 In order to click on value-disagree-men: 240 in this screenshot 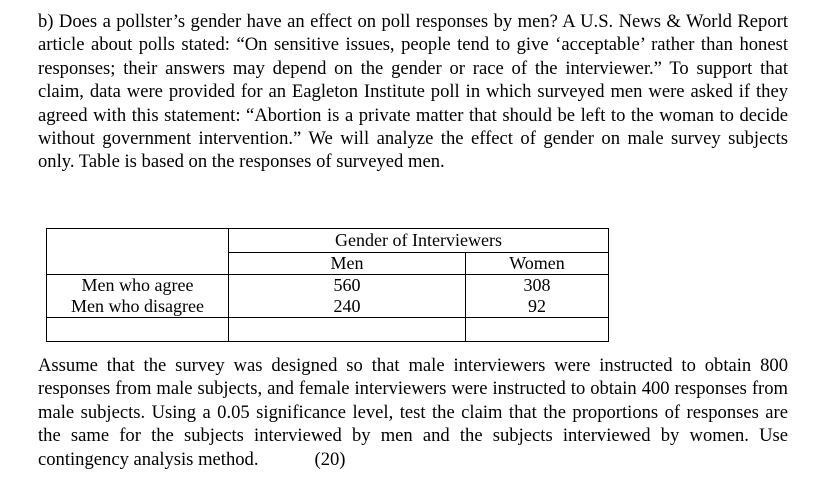, I will do `click(347, 306)`.